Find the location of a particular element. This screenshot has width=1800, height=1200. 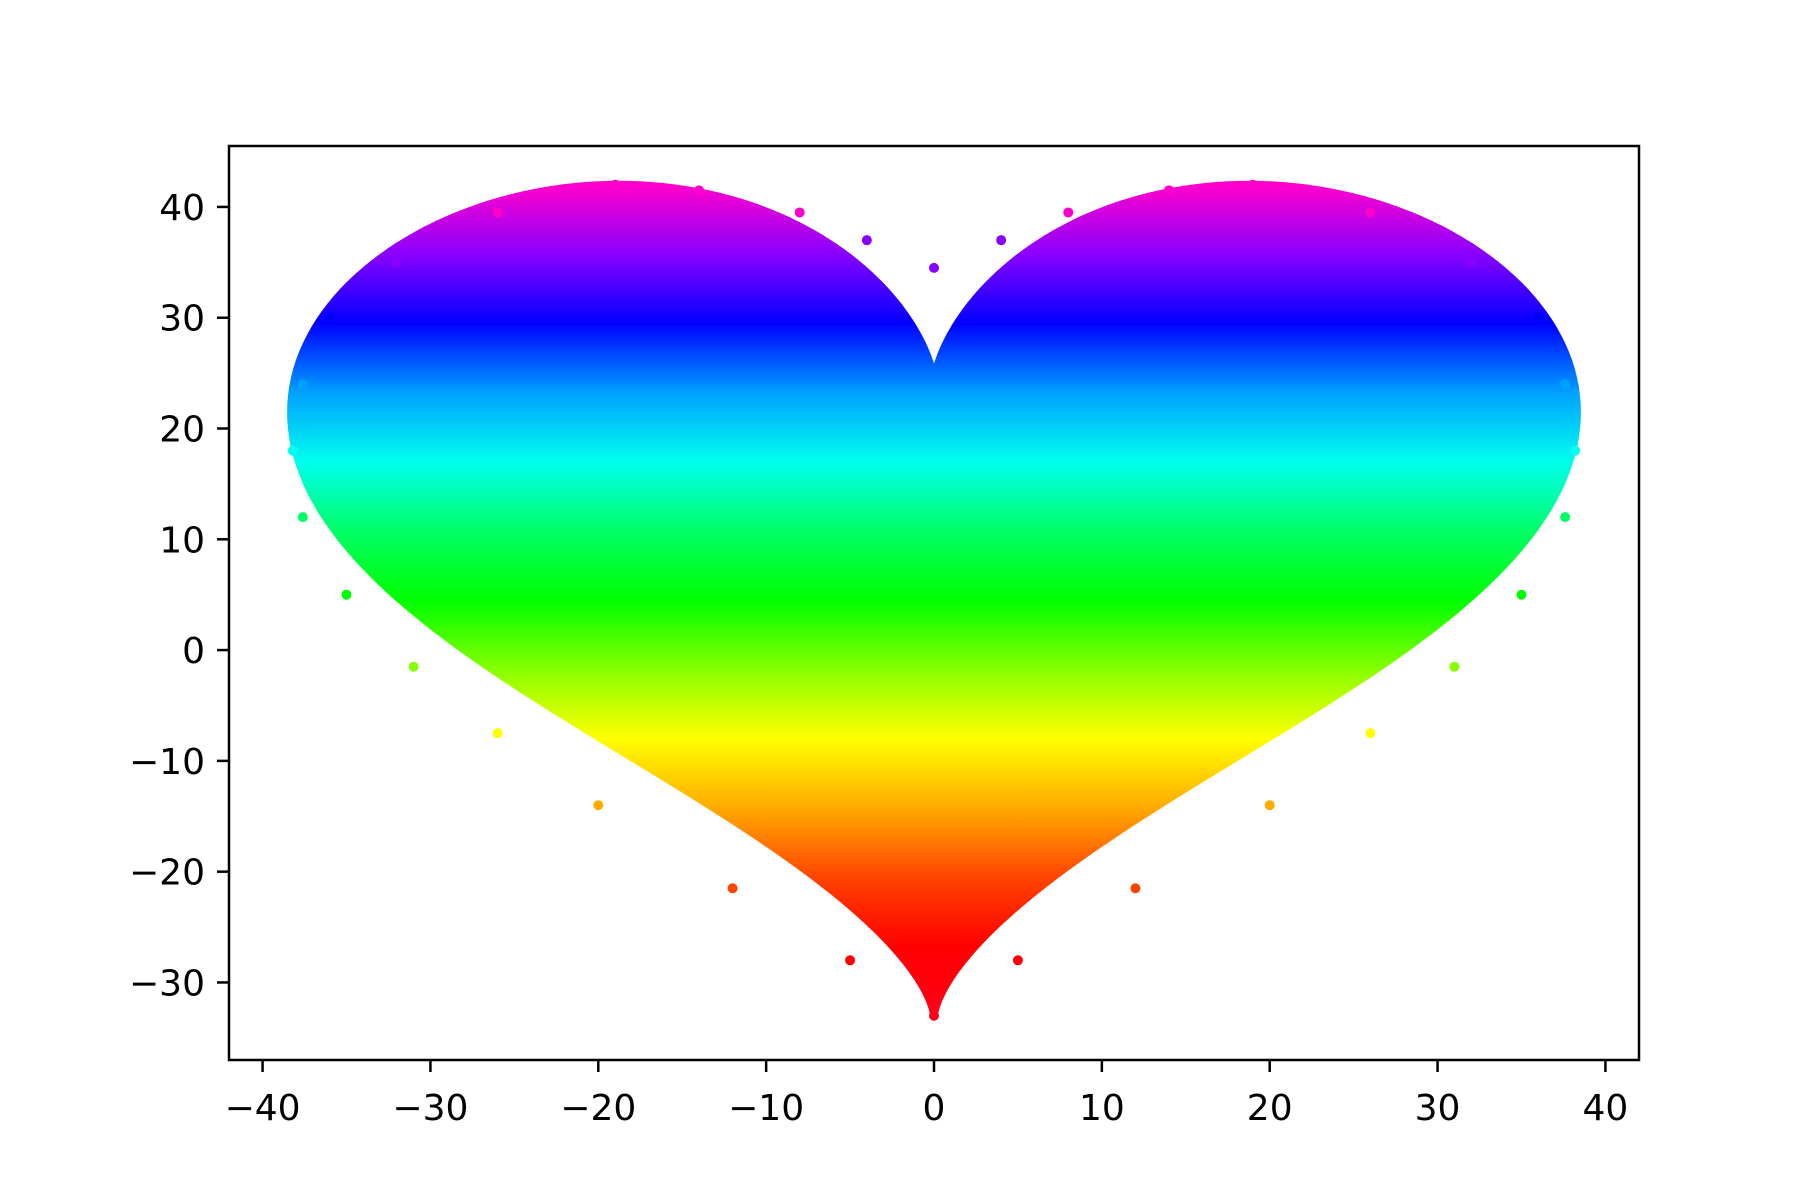

x-tick-label: 0 is located at coordinates (934, 1108).